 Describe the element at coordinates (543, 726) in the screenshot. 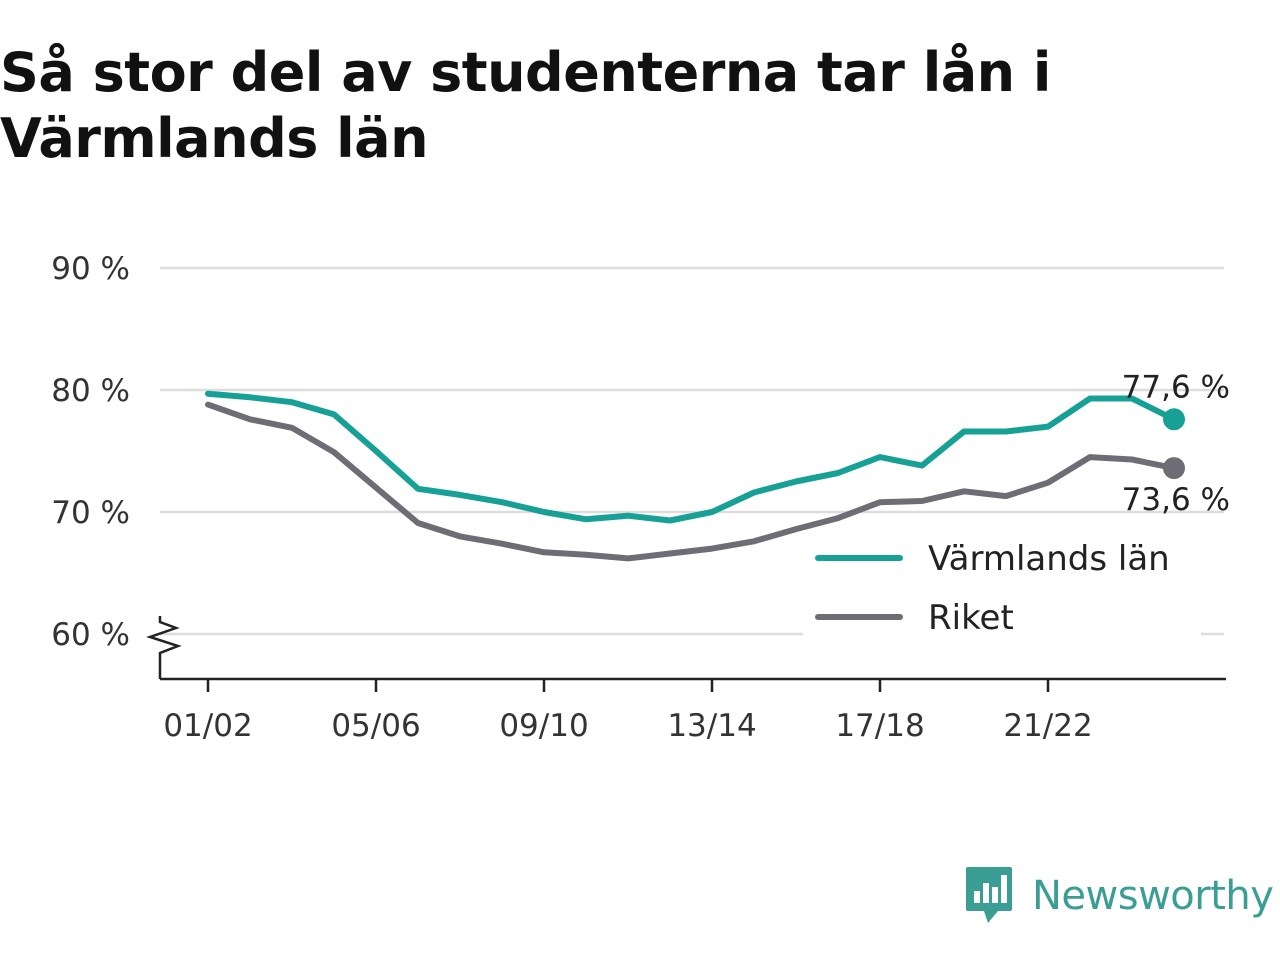

I see `x-tick-label: 09/10` at that location.